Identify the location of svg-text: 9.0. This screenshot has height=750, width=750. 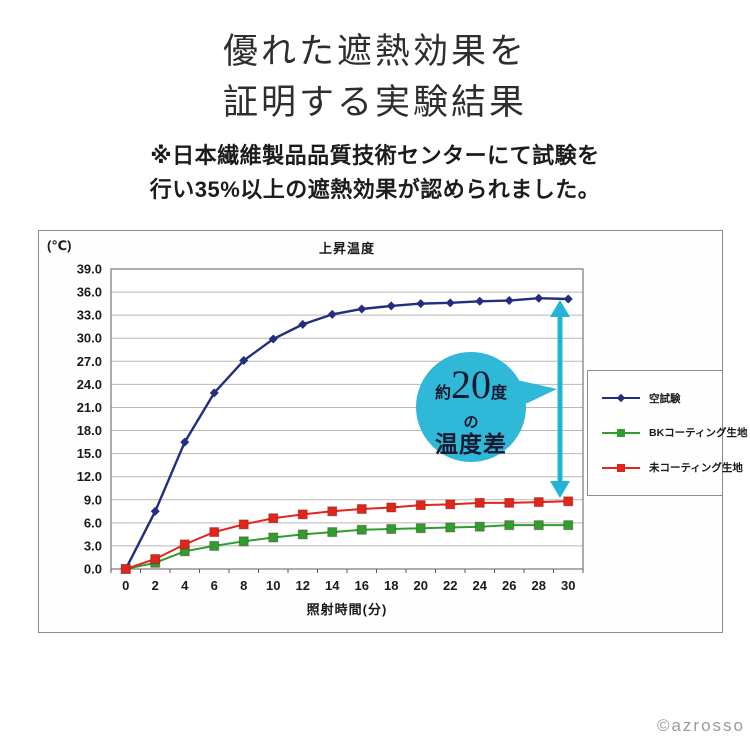
(93, 499).